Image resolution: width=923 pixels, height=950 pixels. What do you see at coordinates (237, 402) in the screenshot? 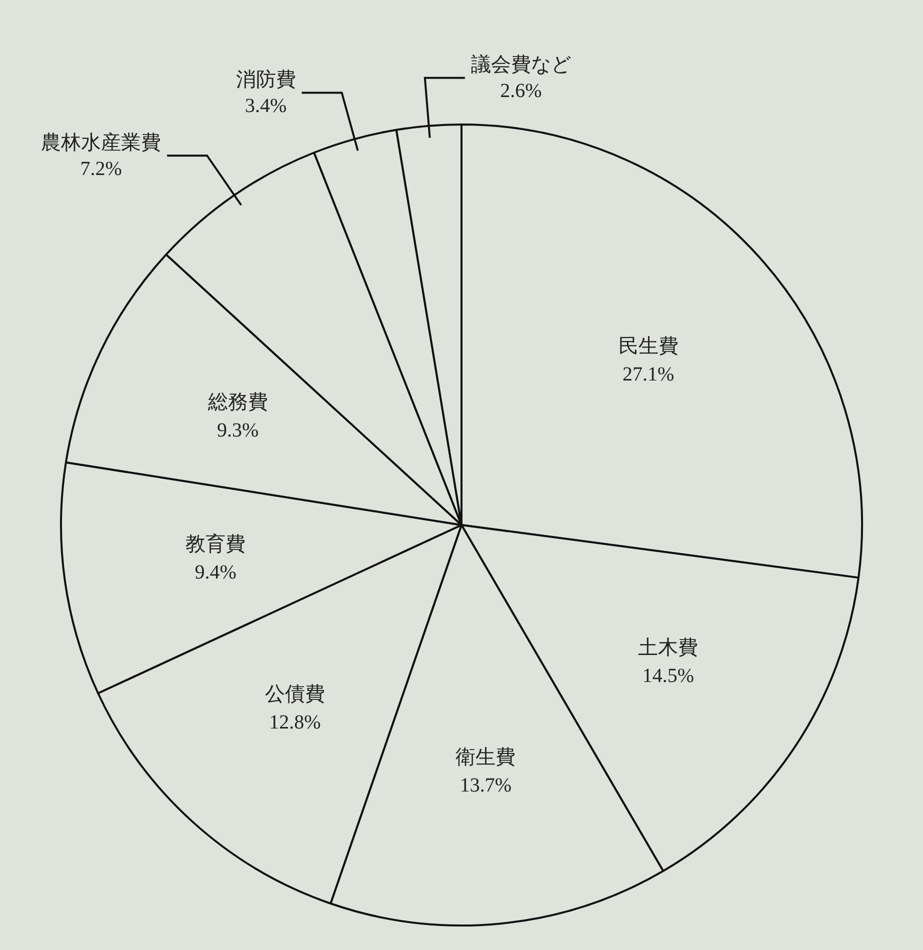
I see `slice-label: 総務費` at bounding box center [237, 402].